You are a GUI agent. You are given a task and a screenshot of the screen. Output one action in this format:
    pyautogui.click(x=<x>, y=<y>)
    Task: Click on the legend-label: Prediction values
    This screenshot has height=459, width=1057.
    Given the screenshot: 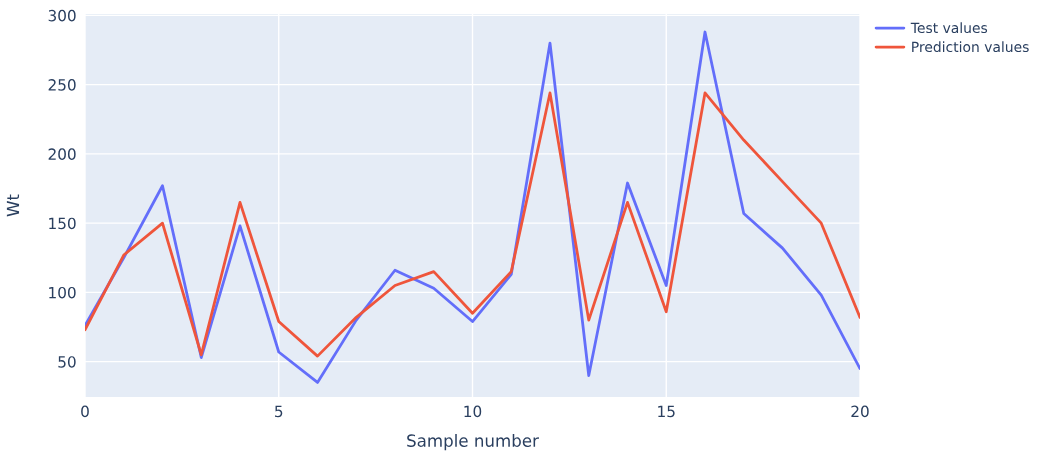 What is the action you would take?
    pyautogui.click(x=970, y=47)
    